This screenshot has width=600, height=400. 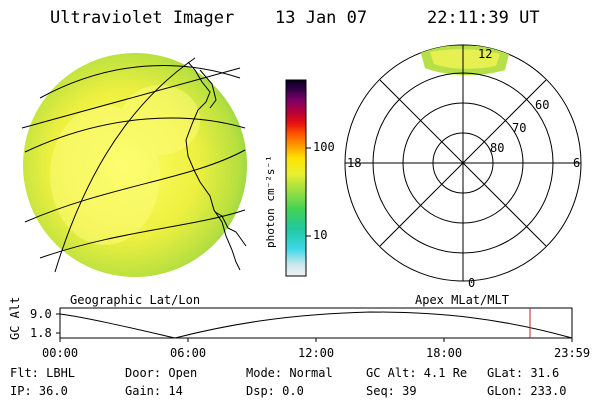 I want to click on app-title: Ultraviolet Imager, so click(x=142, y=18).